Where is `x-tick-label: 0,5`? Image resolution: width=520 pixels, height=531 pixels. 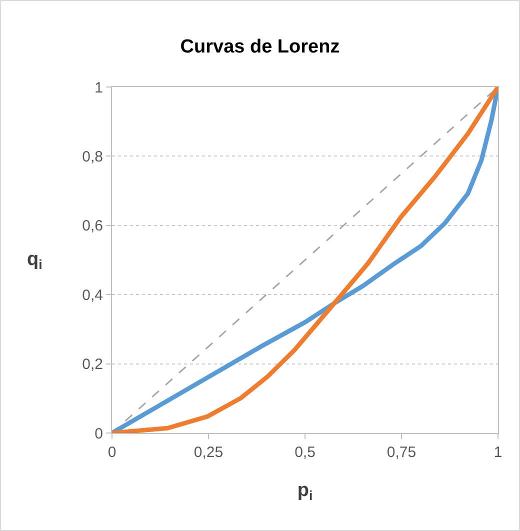 x-tick-label: 0,5 is located at coordinates (305, 452).